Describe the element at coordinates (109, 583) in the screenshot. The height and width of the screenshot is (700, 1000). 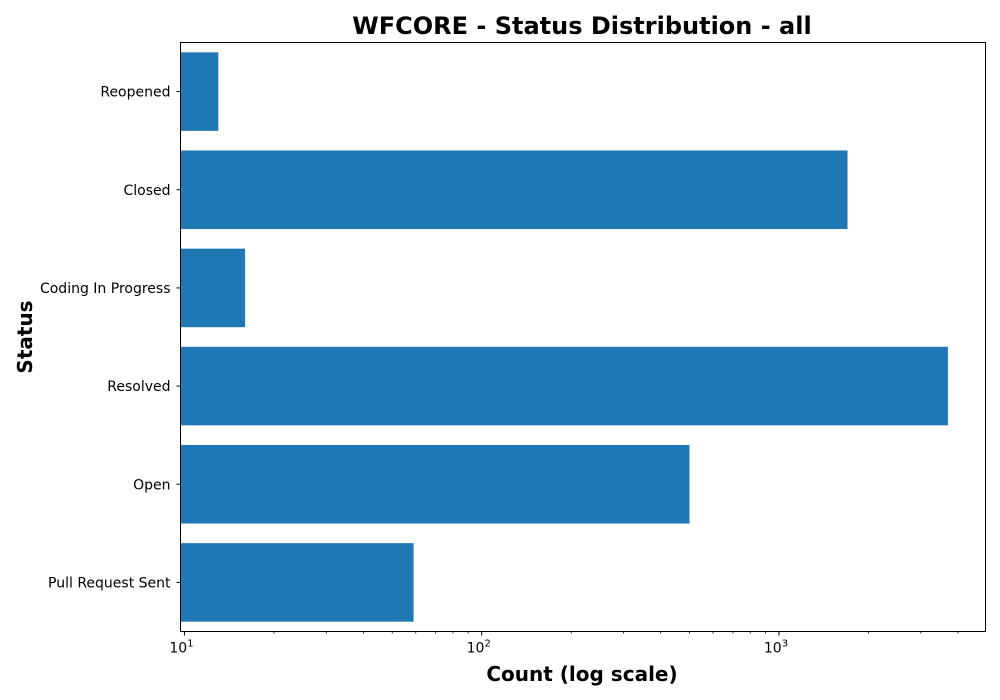
I see `y-tick-label-pull-request-sent: Pull Request Sent` at that location.